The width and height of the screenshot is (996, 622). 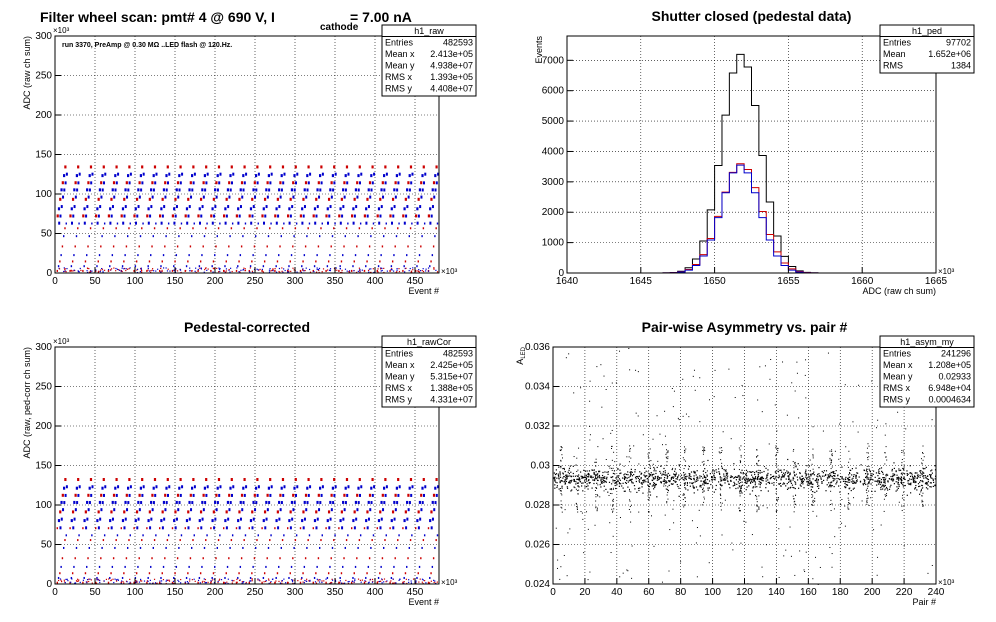 What do you see at coordinates (956, 354) in the screenshot?
I see `stats-value: 241296` at bounding box center [956, 354].